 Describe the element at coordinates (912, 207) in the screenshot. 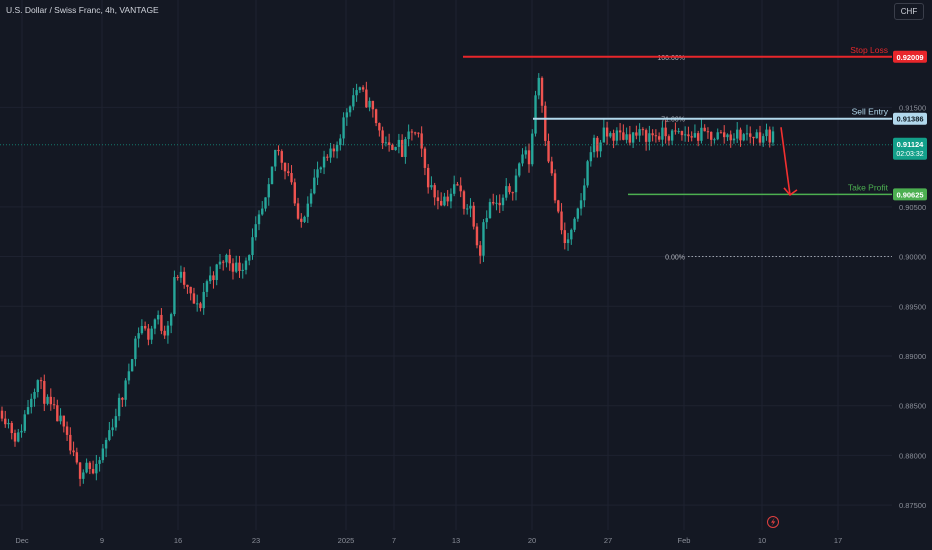

I see `y-tick-label: 0.90500` at that location.